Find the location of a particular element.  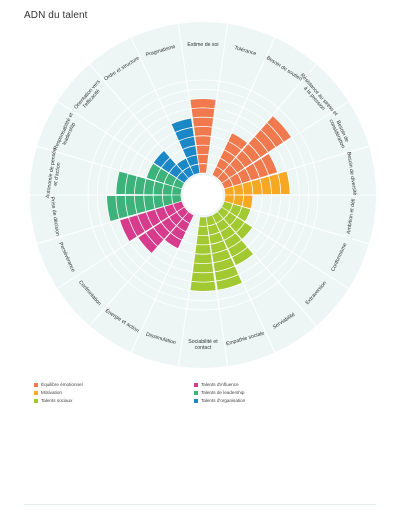

legend-label: Talents sociaux is located at coordinates (57, 400).